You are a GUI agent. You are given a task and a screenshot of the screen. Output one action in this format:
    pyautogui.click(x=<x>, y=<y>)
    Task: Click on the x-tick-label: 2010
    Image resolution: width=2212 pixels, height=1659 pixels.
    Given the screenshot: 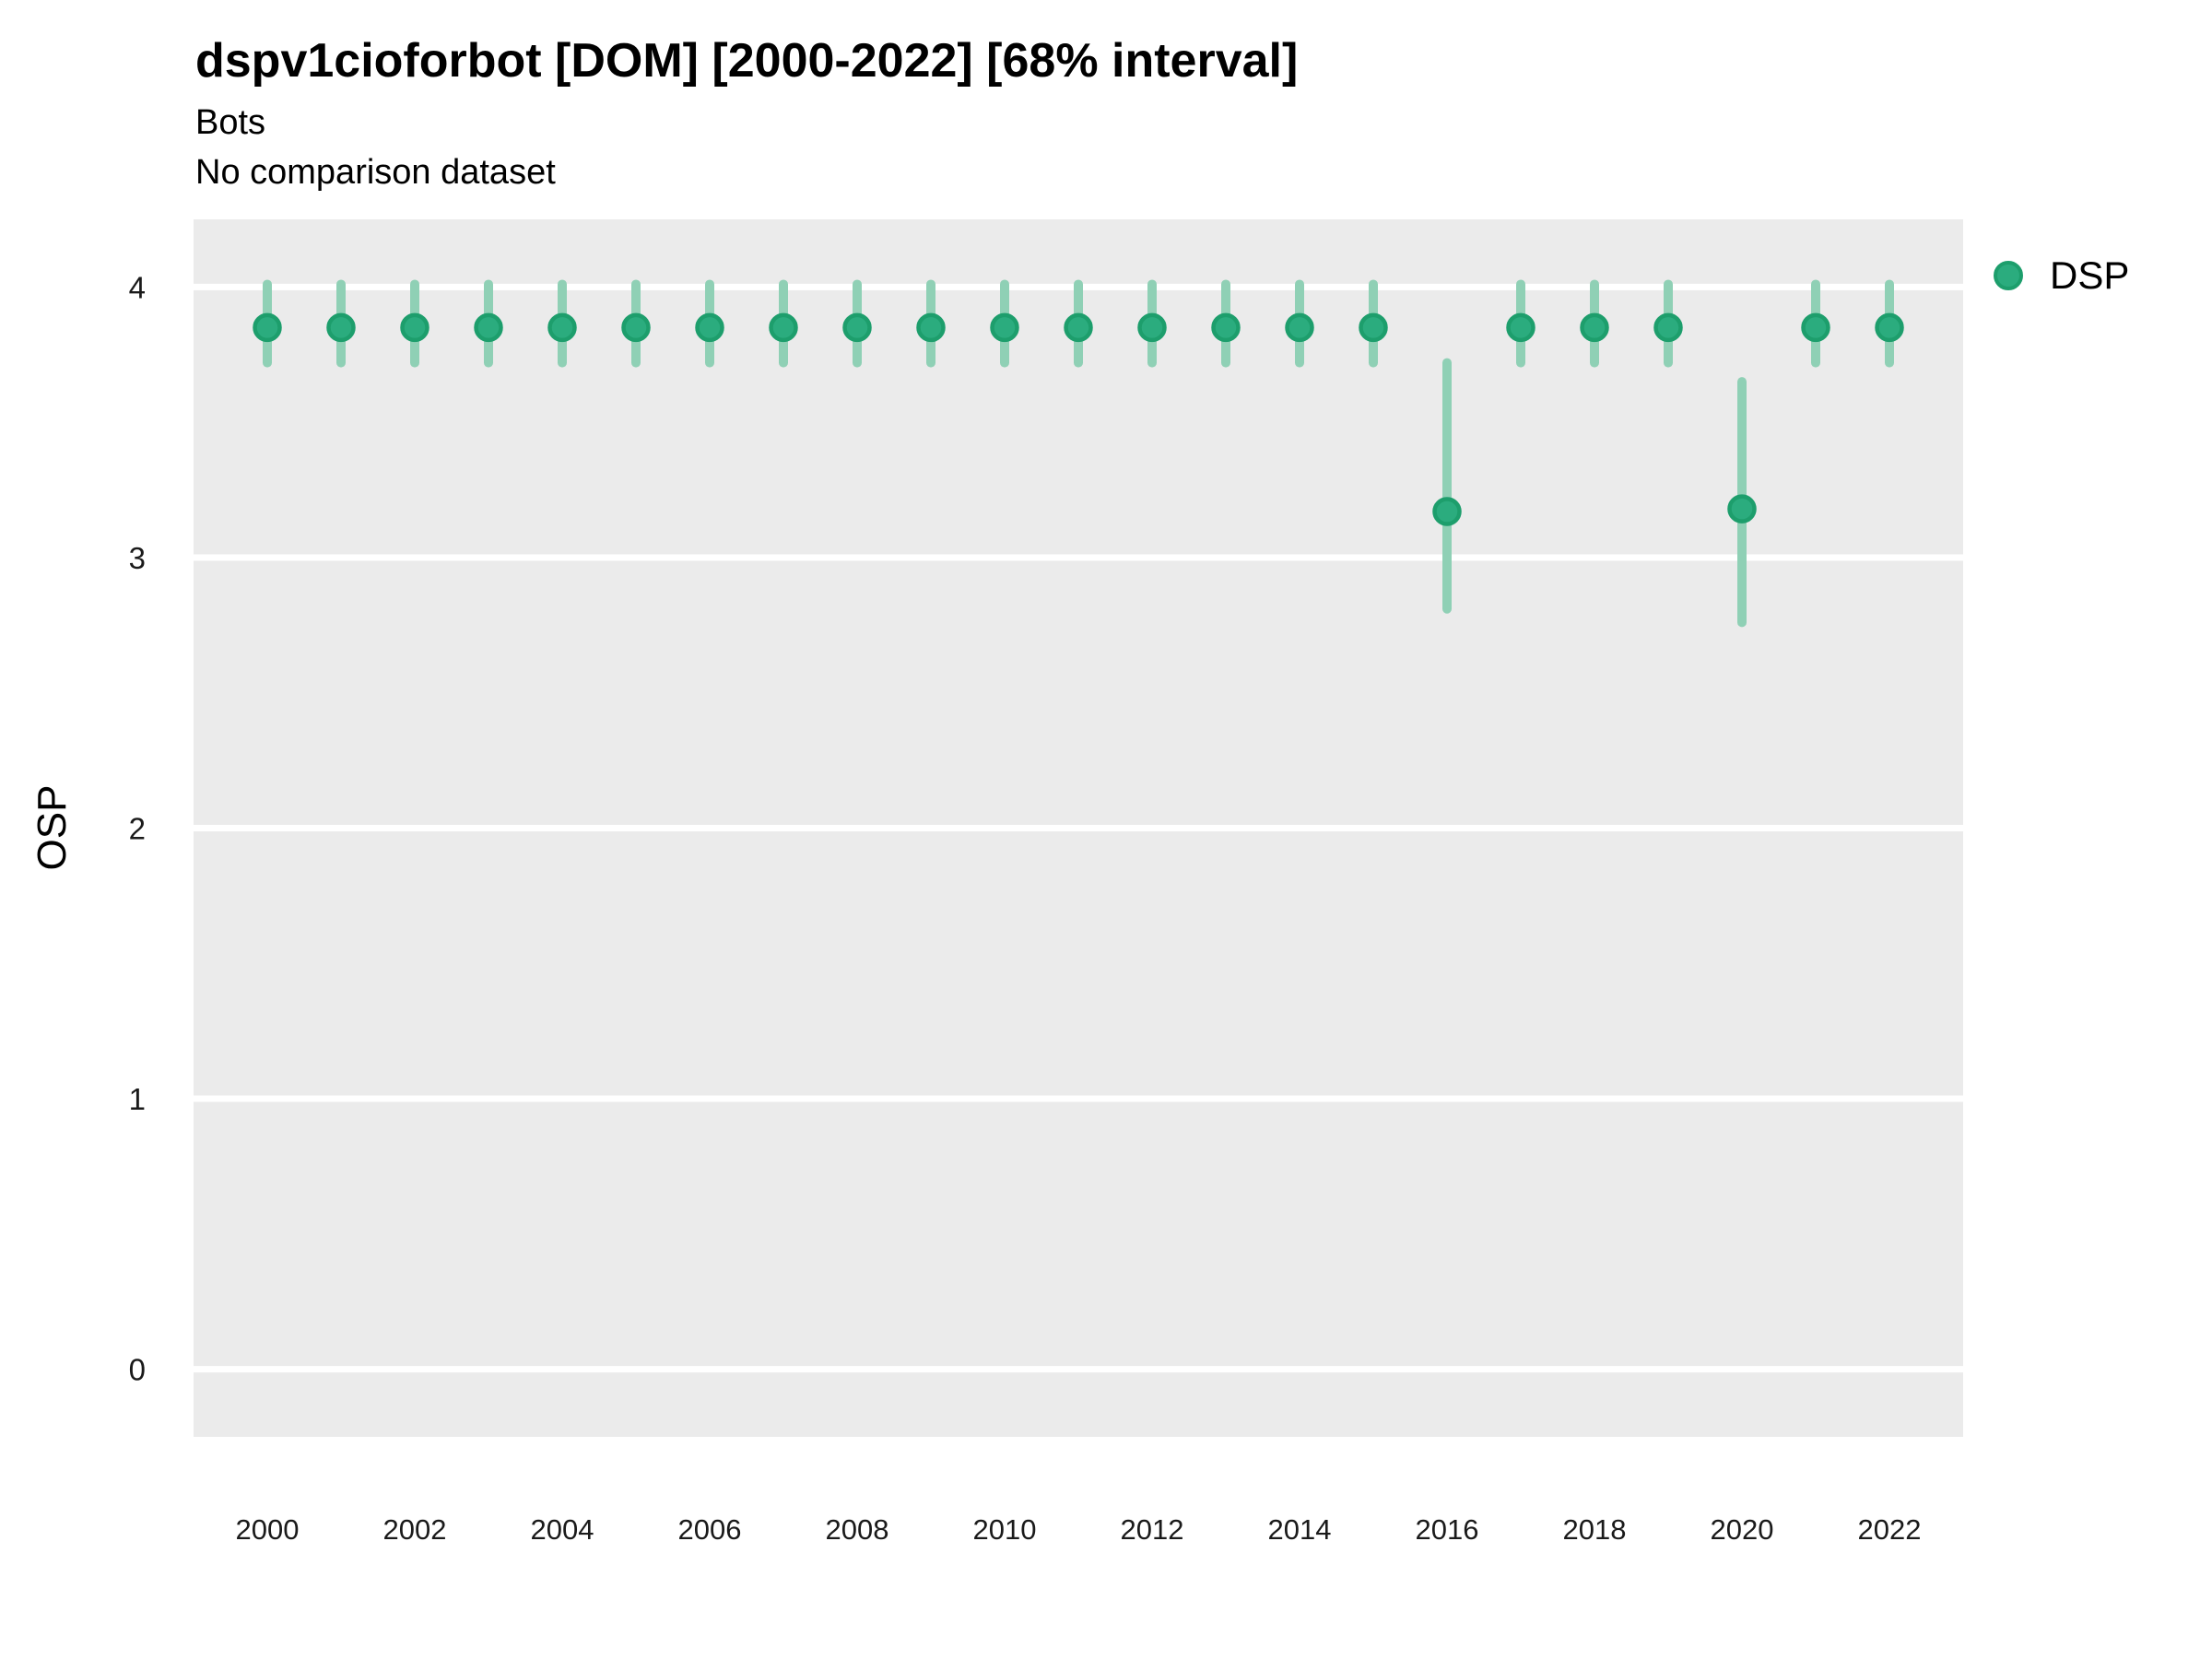 What is the action you would take?
    pyautogui.click(x=1005, y=1529)
    